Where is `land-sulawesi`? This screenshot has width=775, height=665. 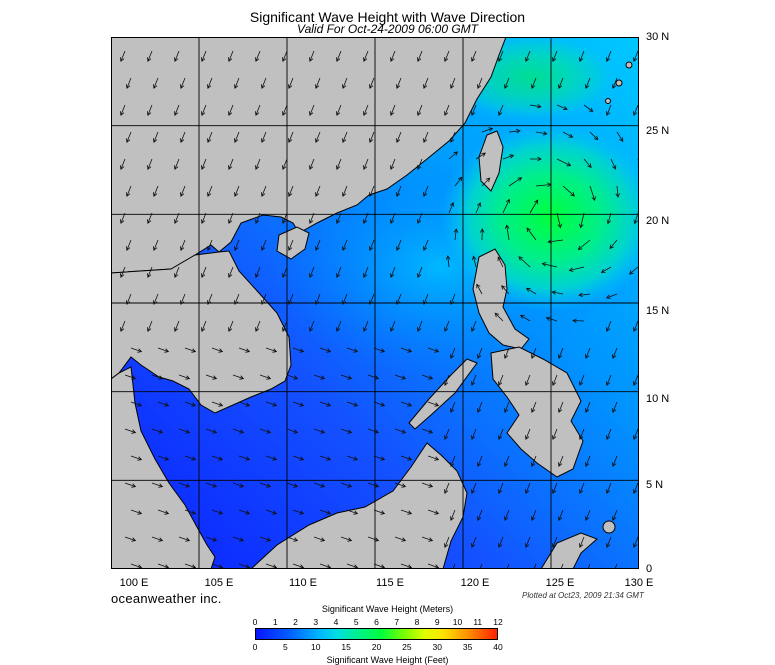 land-sulawesi is located at coordinates (569, 550).